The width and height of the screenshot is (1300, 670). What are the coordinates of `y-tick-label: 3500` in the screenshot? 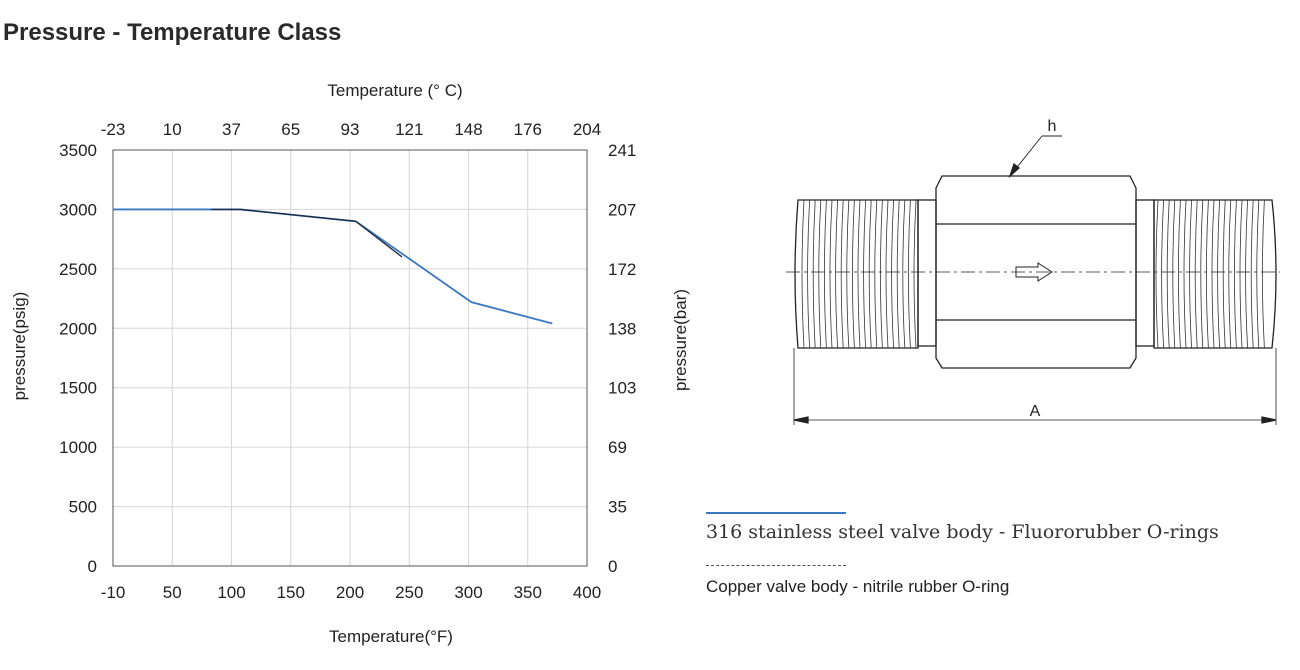 It's located at (78, 150).